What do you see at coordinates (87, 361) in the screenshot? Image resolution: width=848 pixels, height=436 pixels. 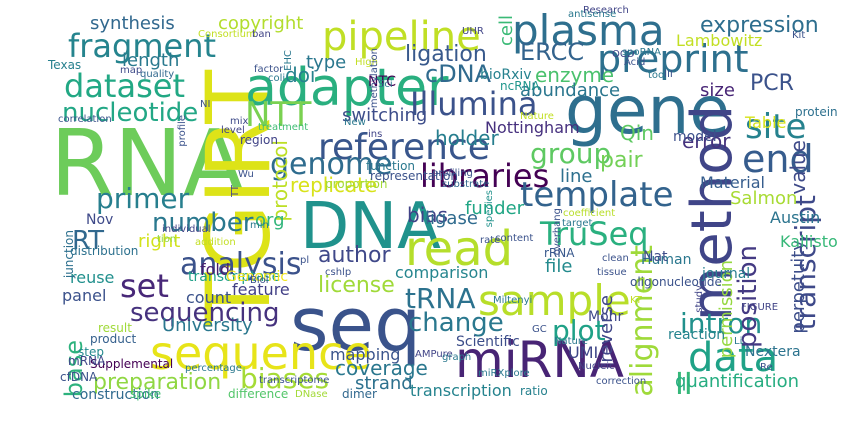 I see `cloud-word: mRNA` at bounding box center [87, 361].